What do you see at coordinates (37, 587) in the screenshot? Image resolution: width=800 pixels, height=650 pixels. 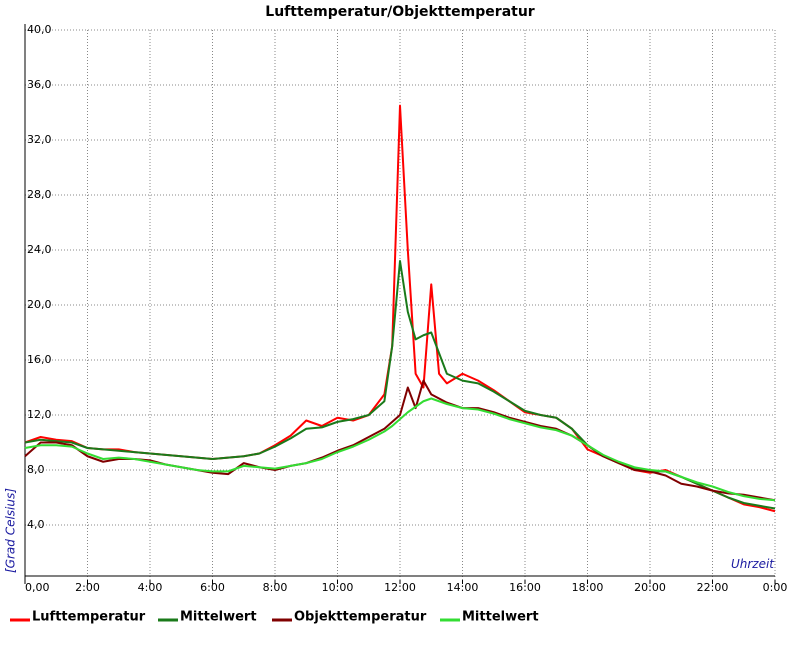 I see `x-tick-label: 0,00` at bounding box center [37, 587].